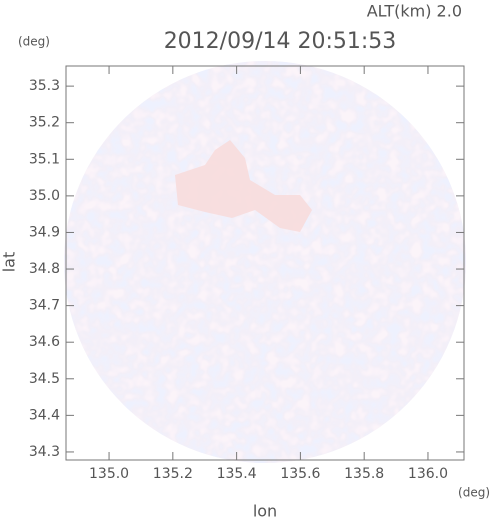 This screenshot has height=521, width=491. I want to click on y-tick-label: 34.5, so click(44, 379).